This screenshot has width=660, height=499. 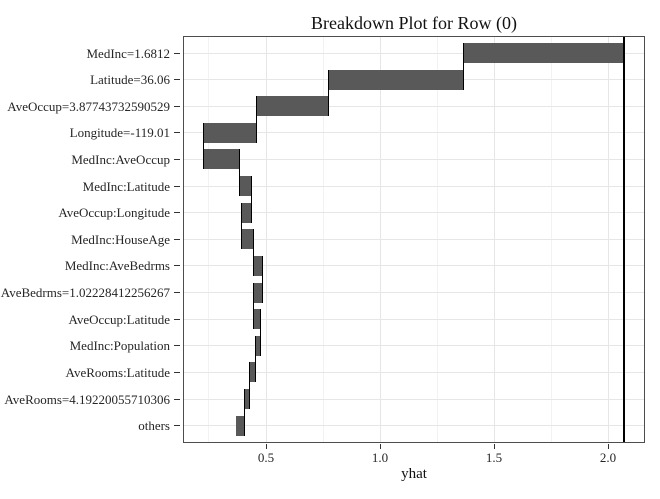 I want to click on y-axis-label: AveOccup:Longitude, so click(x=114, y=213).